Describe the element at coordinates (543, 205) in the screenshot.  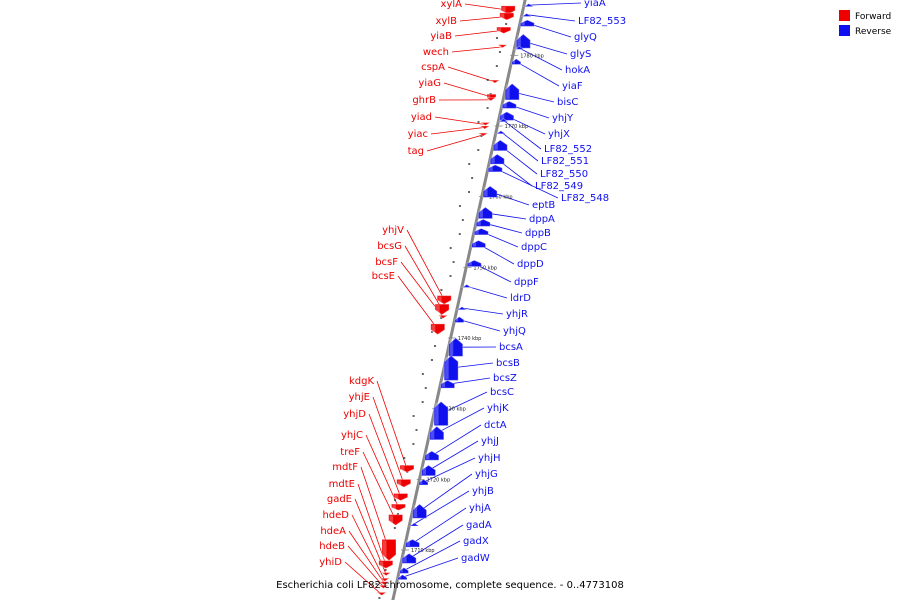
I see `gene-label-reverse: eptB` at that location.